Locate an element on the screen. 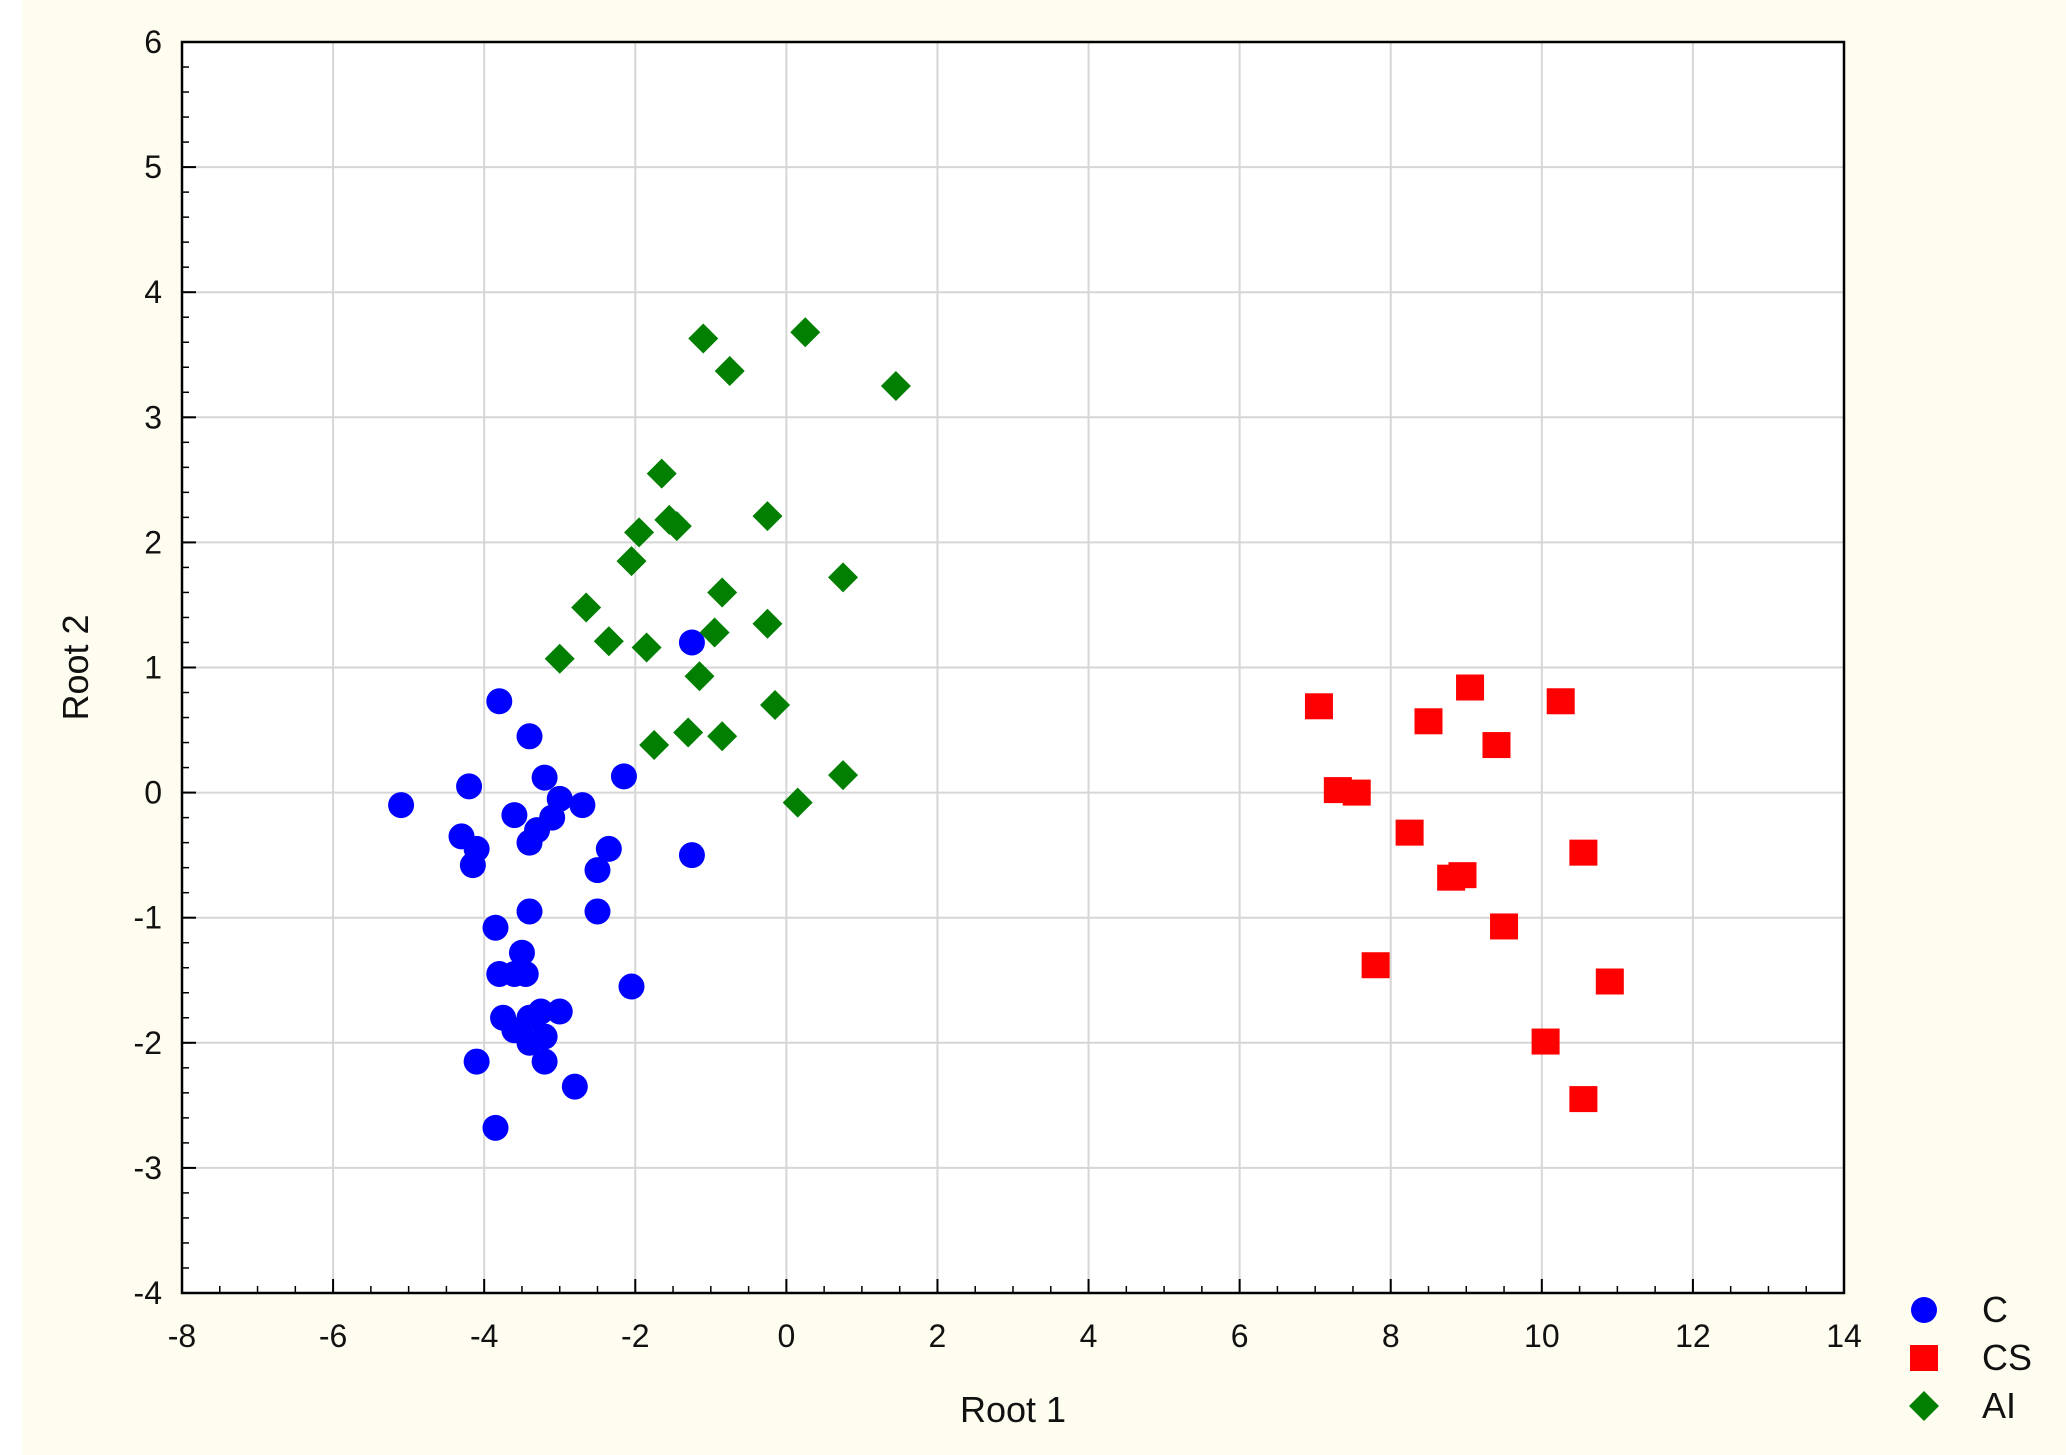 The width and height of the screenshot is (2066, 1455). y-tick-label: 4 is located at coordinates (153, 292).